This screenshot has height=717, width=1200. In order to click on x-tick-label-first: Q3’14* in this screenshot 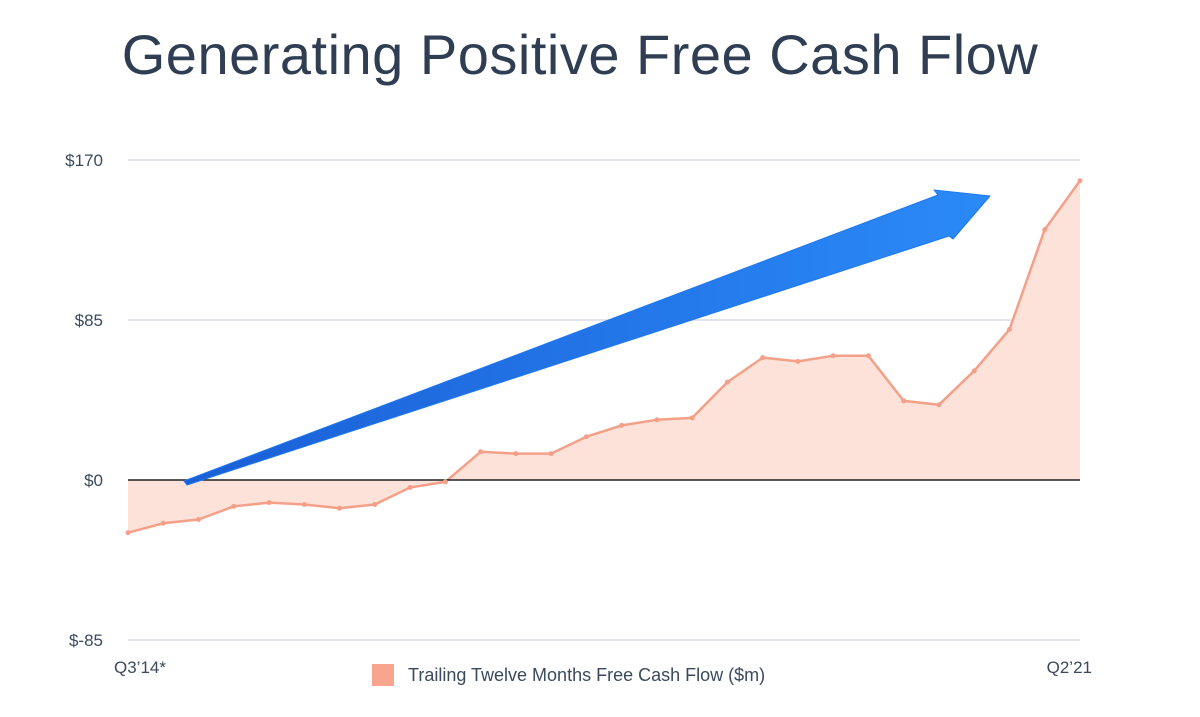, I will do `click(140, 667)`.